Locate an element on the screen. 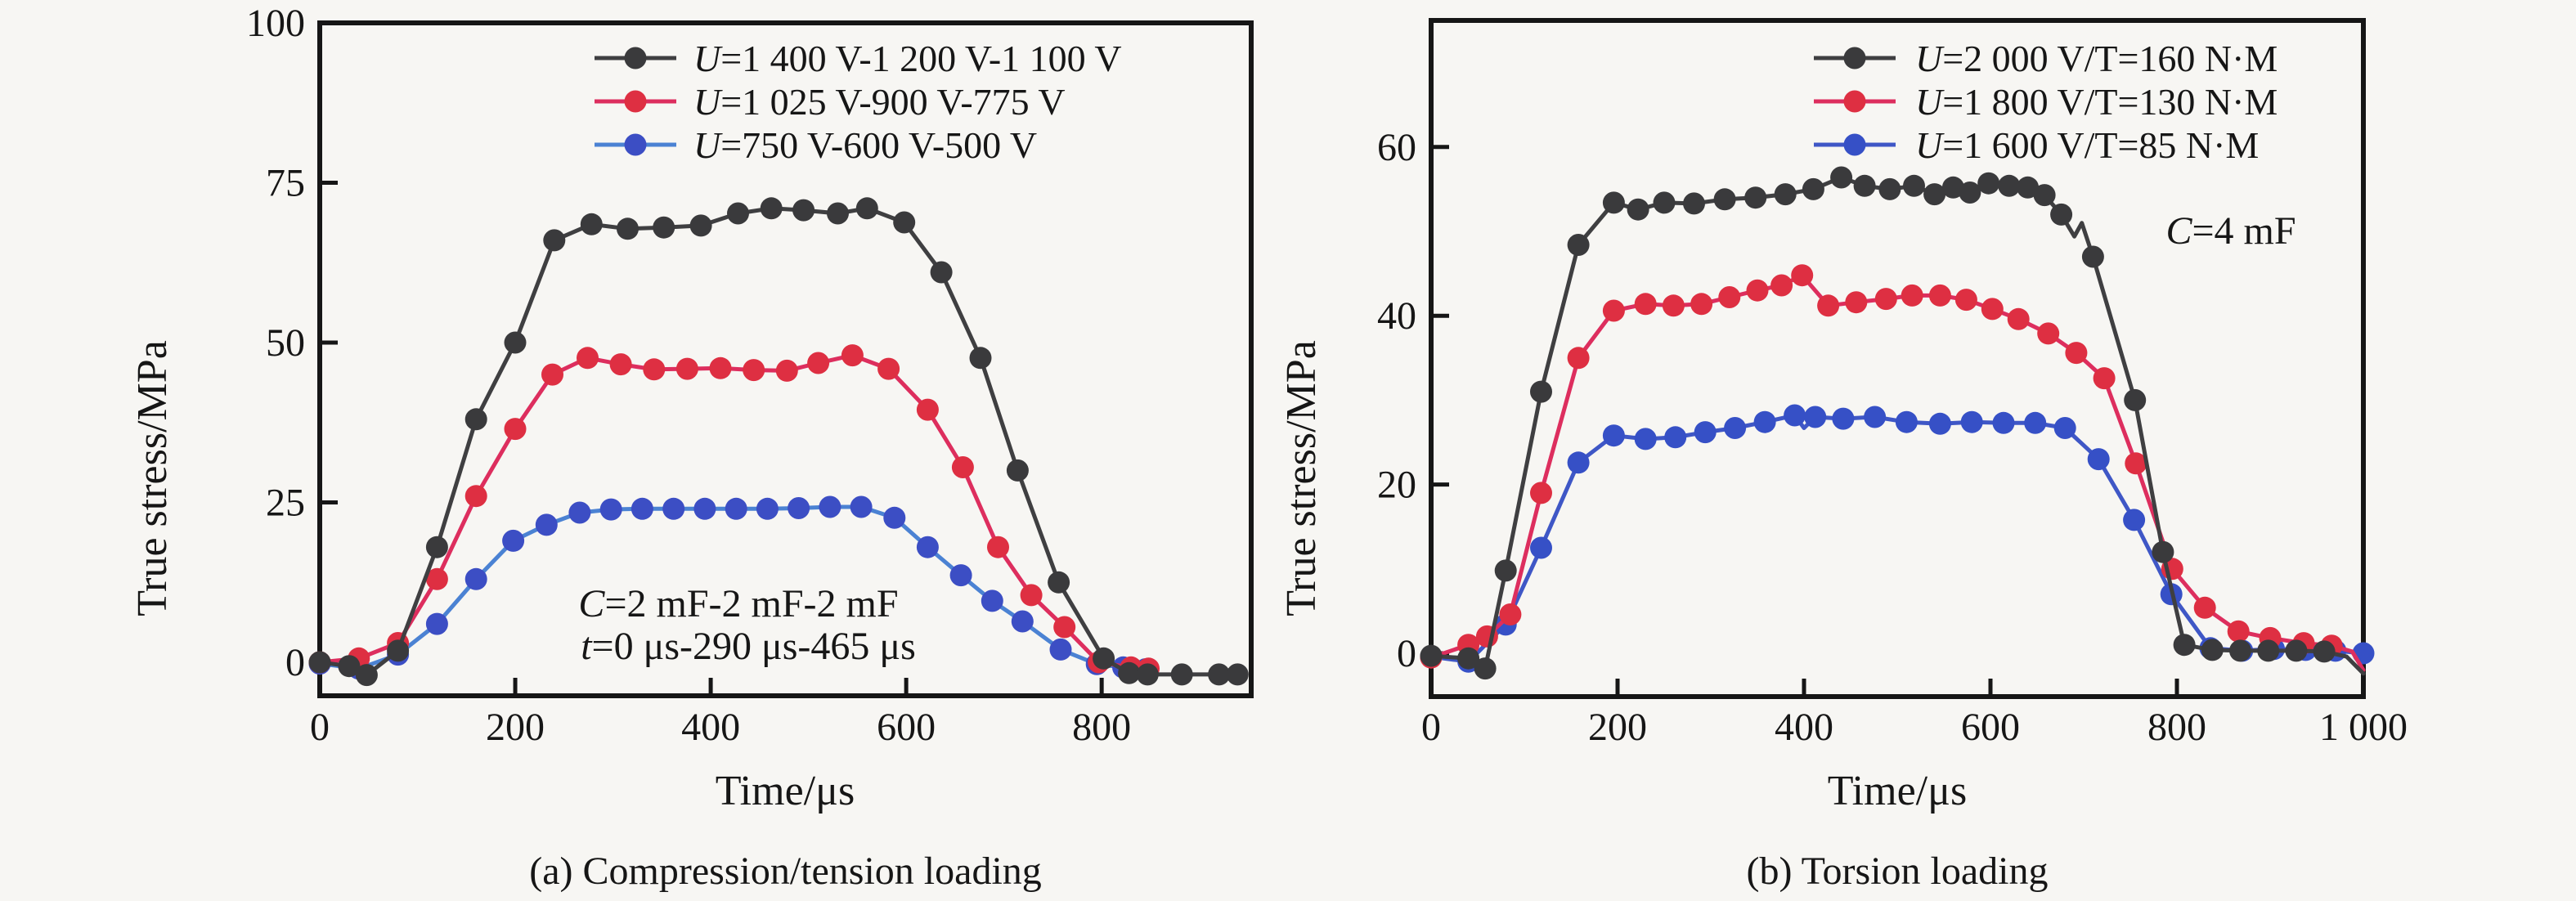  legend-item: U=2 000 V/T=160 N·M is located at coordinates (2046, 58).